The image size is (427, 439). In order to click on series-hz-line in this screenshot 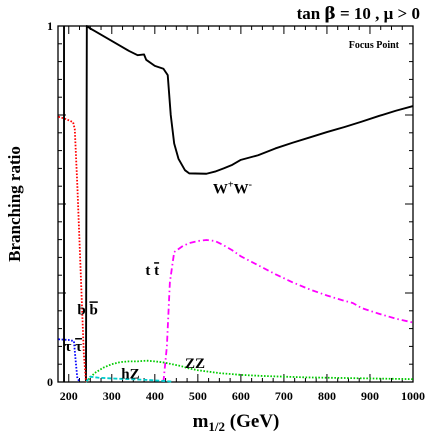, I will do `click(129, 379)`.